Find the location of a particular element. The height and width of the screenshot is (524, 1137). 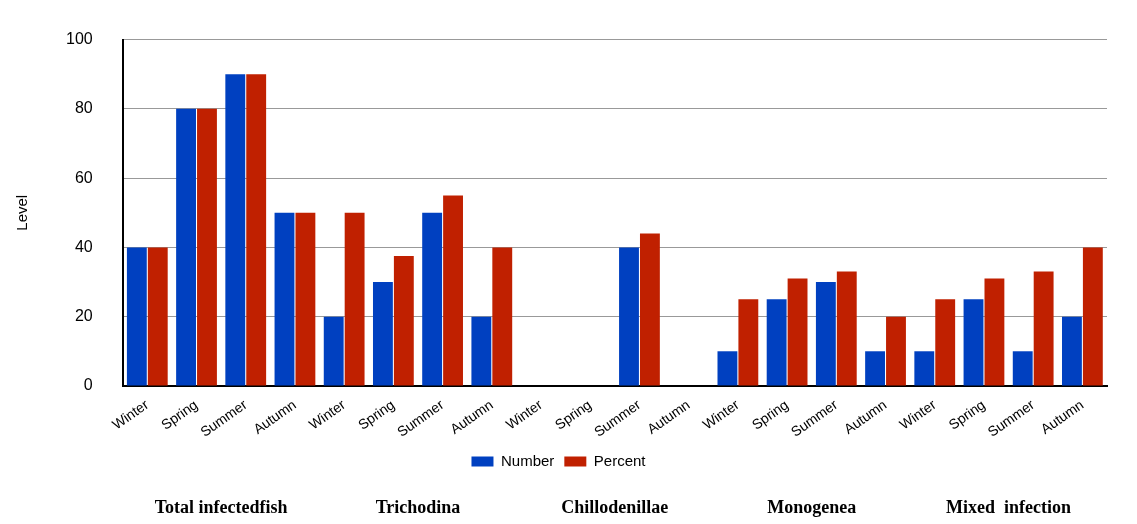

y-tick-label: 20 is located at coordinates (83, 316).